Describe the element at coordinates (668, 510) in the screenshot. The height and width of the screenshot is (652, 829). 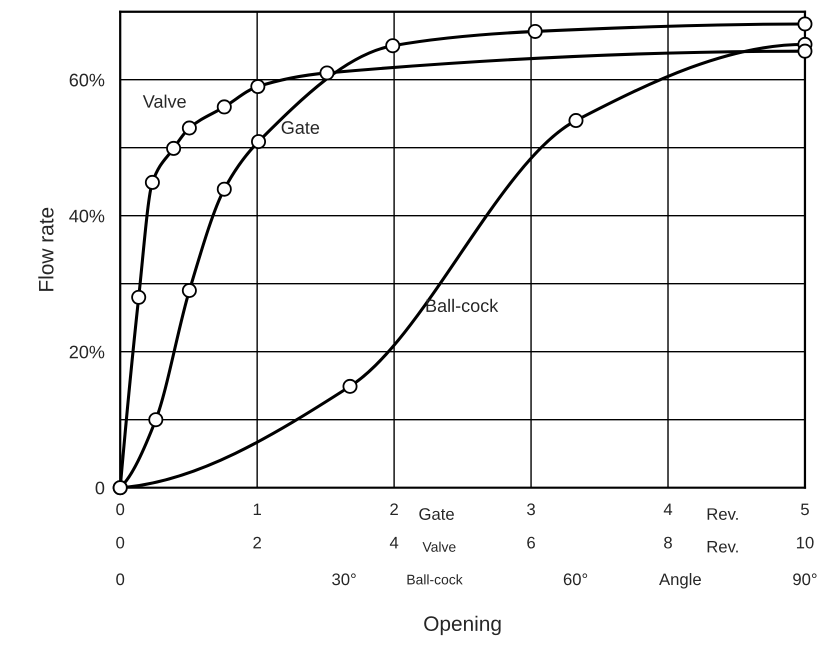
I see `x-tick-label: 4` at that location.